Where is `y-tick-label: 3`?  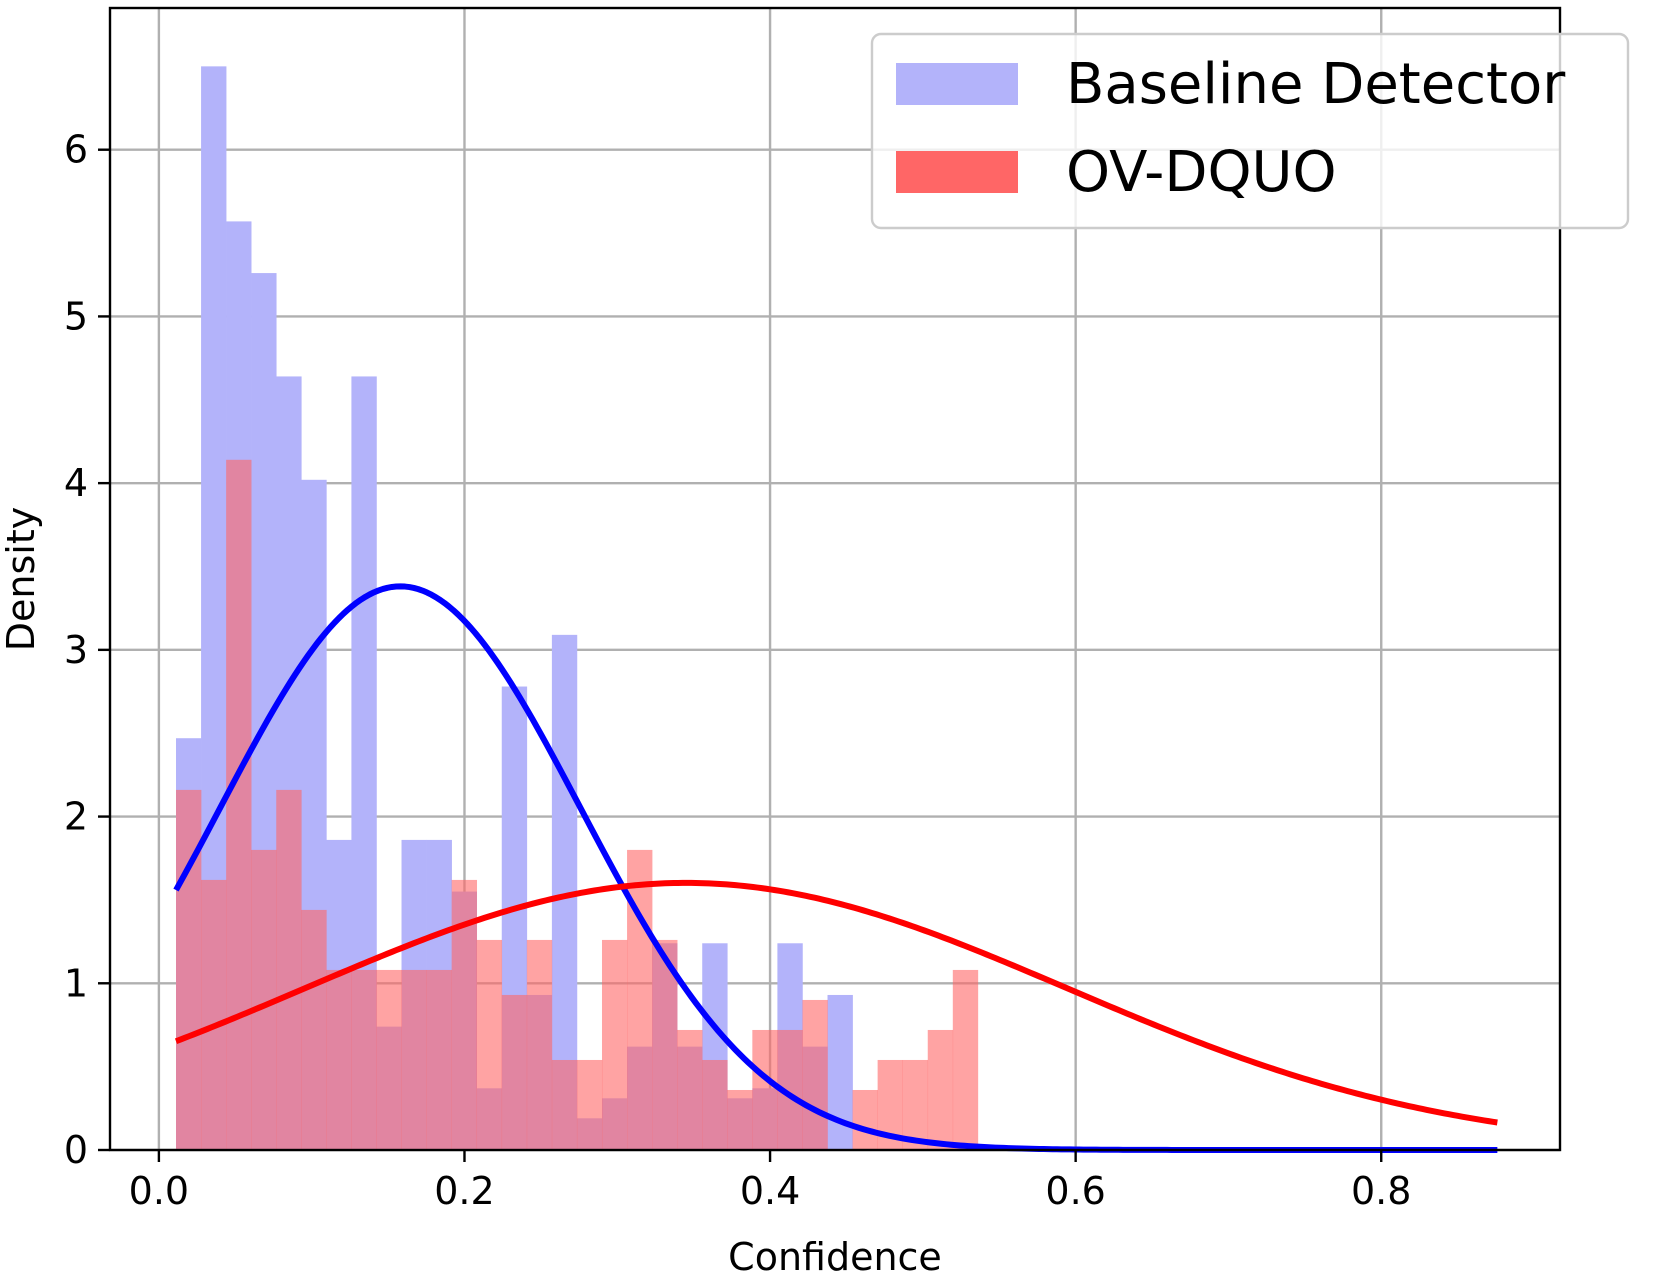
y-tick-label: 3 is located at coordinates (76, 650).